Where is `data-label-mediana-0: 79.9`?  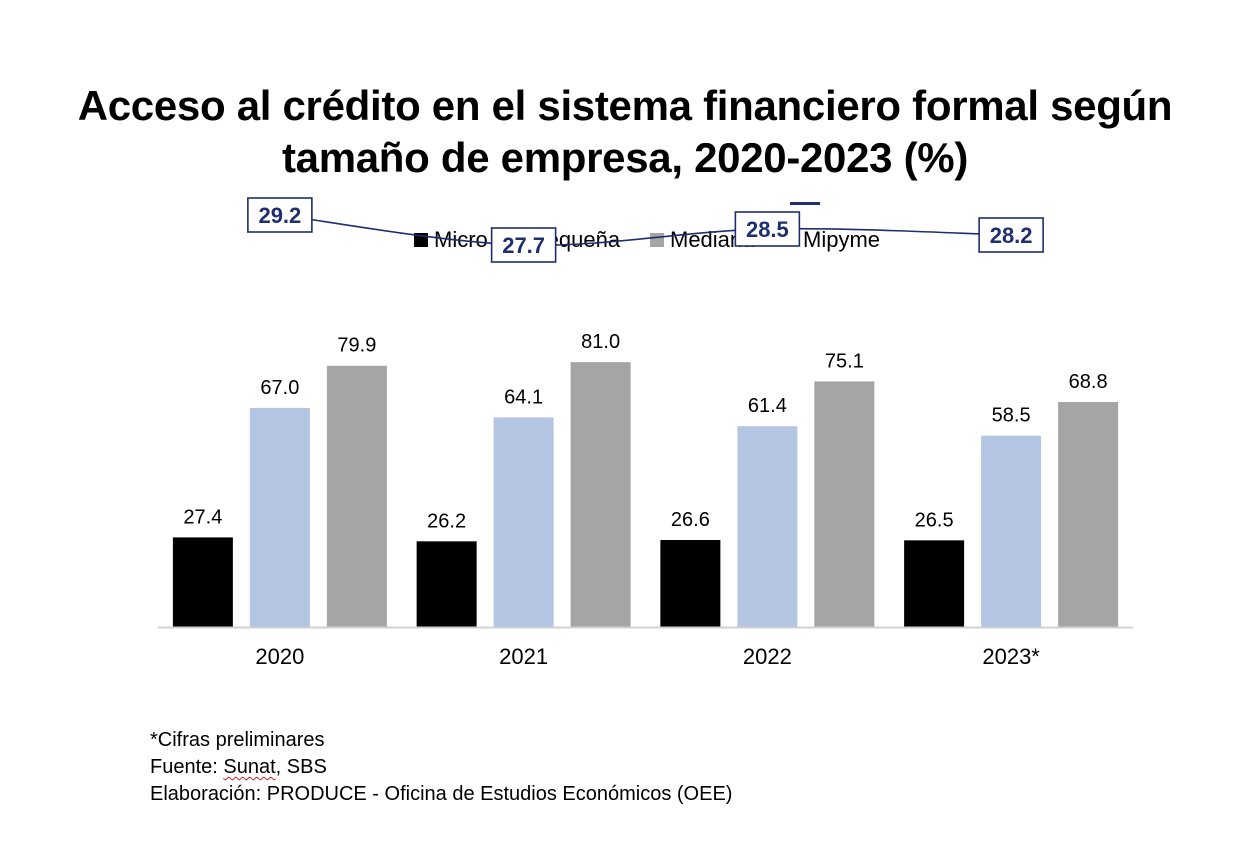 data-label-mediana-0: 79.9 is located at coordinates (356, 346).